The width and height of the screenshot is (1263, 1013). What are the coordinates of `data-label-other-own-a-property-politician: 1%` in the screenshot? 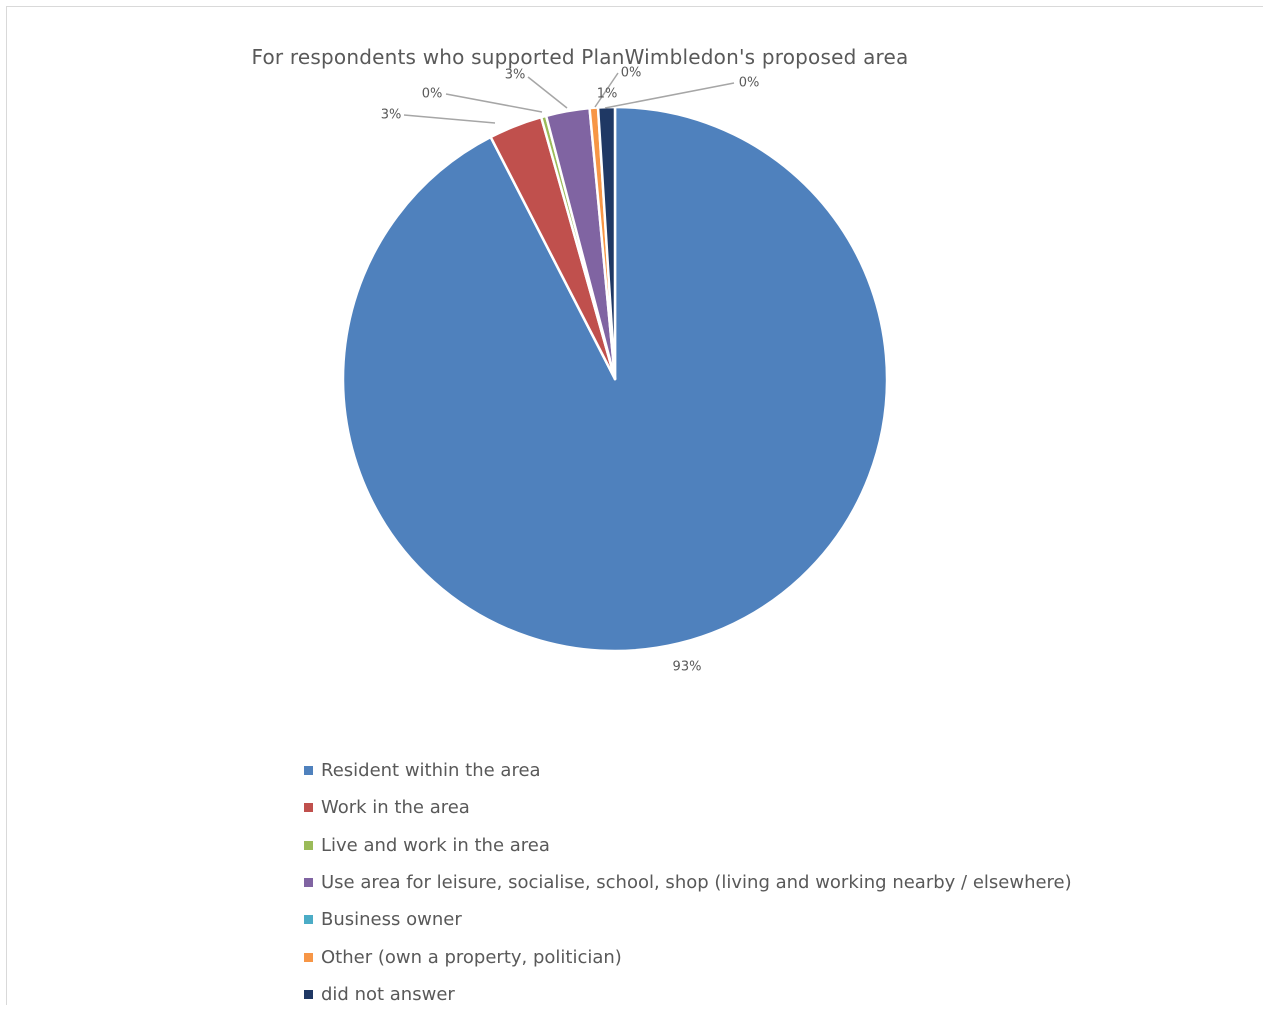 It's located at (607, 94).